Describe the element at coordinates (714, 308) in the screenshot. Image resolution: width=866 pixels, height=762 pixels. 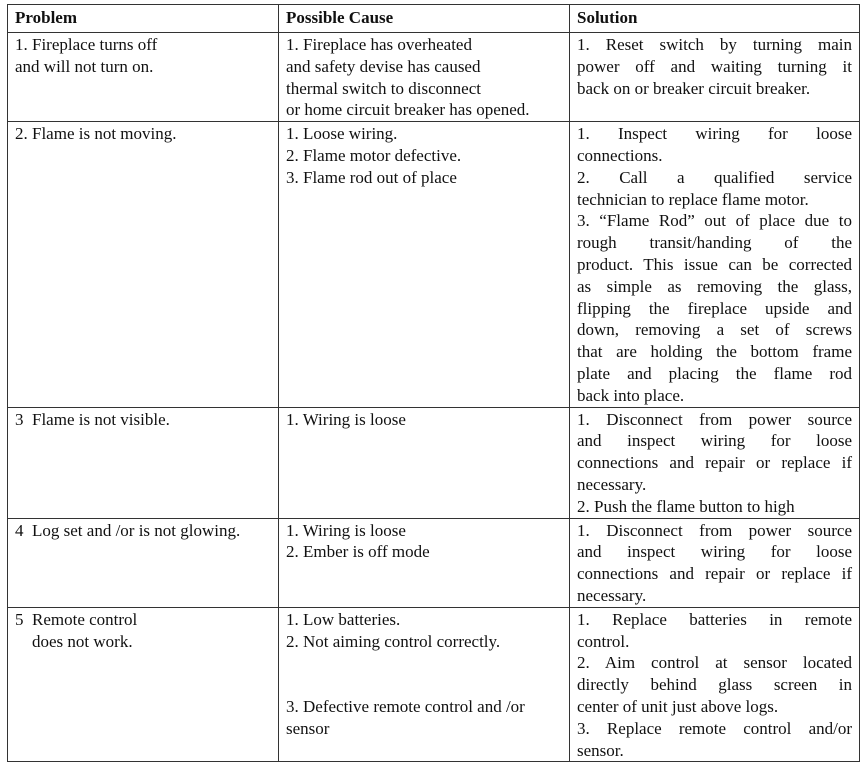
I see `text-line: flipping the fireplace upside and` at that location.